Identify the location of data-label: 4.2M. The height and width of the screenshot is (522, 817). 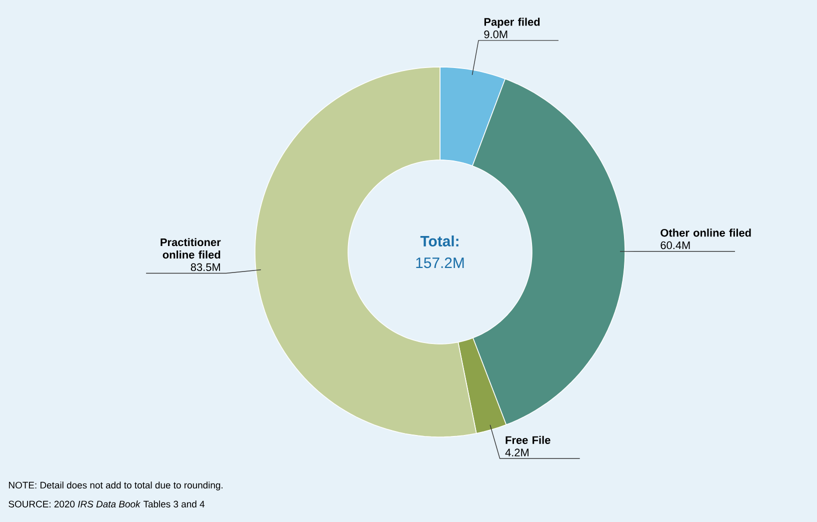
(516, 452).